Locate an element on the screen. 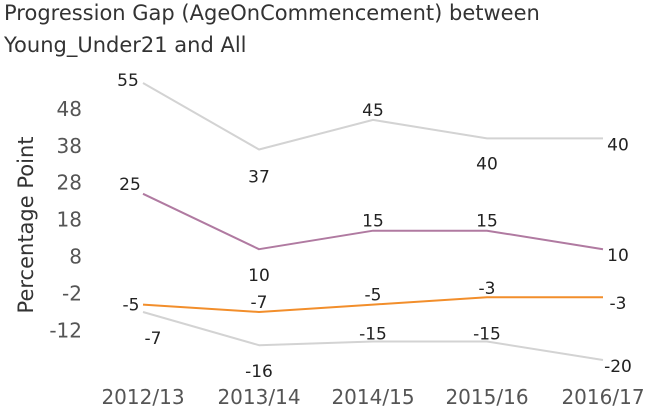 The height and width of the screenshot is (416, 652). y-tick-label: -2 is located at coordinates (72, 294).